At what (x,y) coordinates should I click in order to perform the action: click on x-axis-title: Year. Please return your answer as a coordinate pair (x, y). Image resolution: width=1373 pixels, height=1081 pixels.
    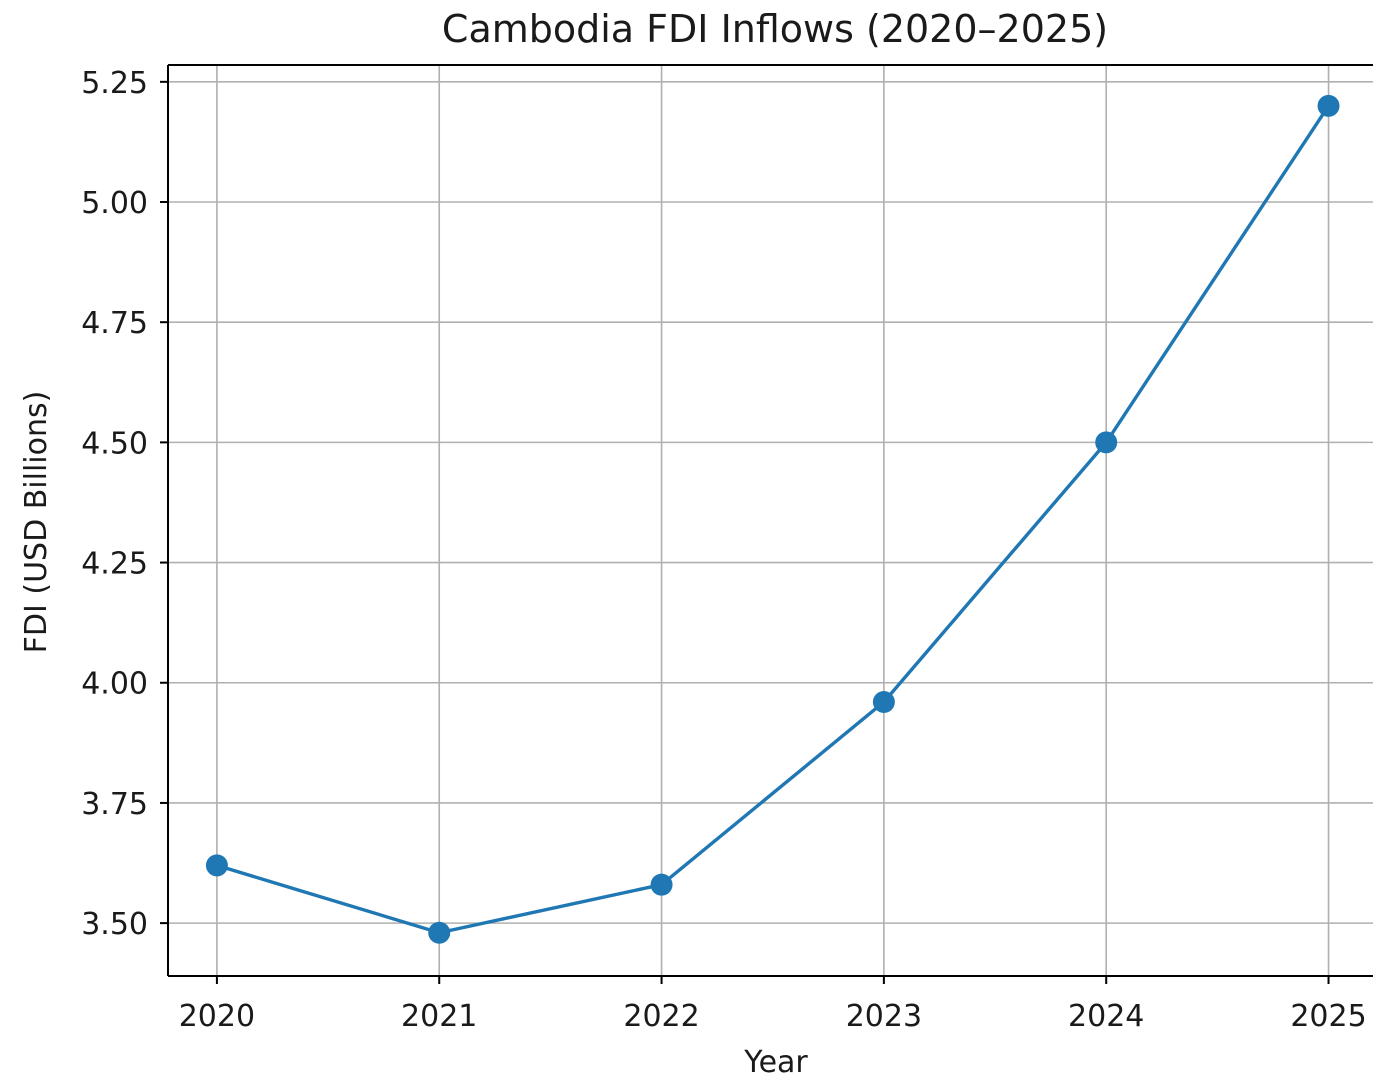
    Looking at the image, I should click on (775, 1062).